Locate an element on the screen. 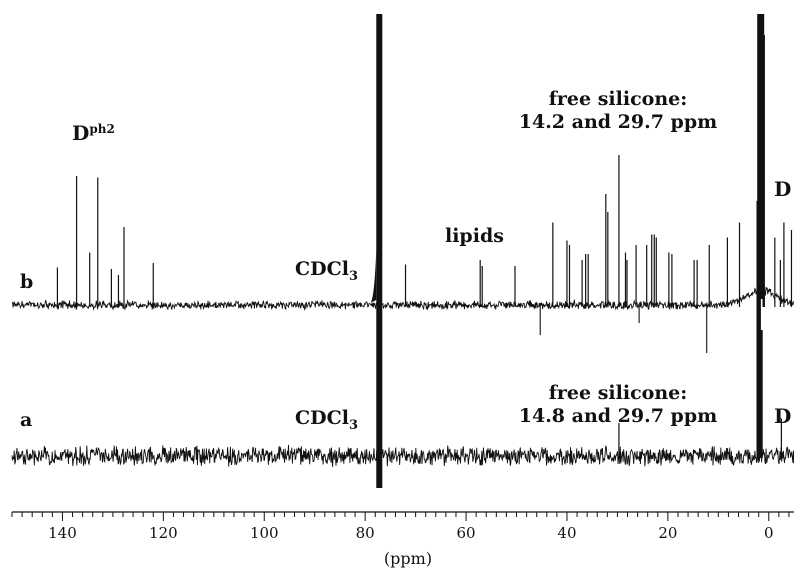 The width and height of the screenshot is (794, 571). trace-b-baseline is located at coordinates (402, 298).